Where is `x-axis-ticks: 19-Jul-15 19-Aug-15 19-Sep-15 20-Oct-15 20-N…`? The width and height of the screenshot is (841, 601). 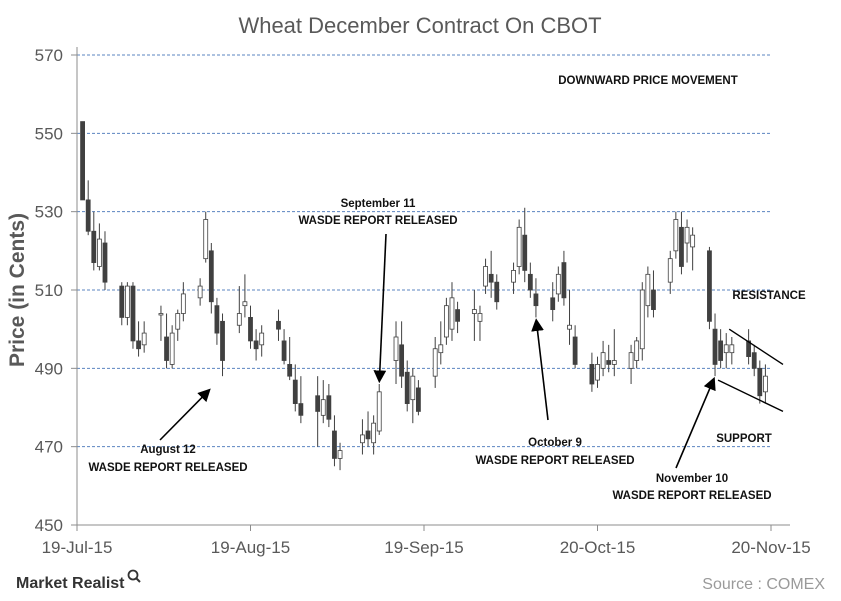
x-axis-ticks: 19-Jul-15 19-Aug-15 19-Sep-15 20-Oct-15 20-N… is located at coordinates (426, 541).